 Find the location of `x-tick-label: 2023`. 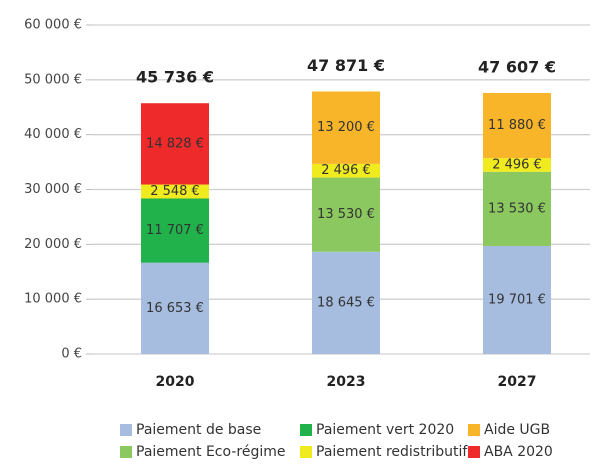

x-tick-label: 2023 is located at coordinates (346, 382).